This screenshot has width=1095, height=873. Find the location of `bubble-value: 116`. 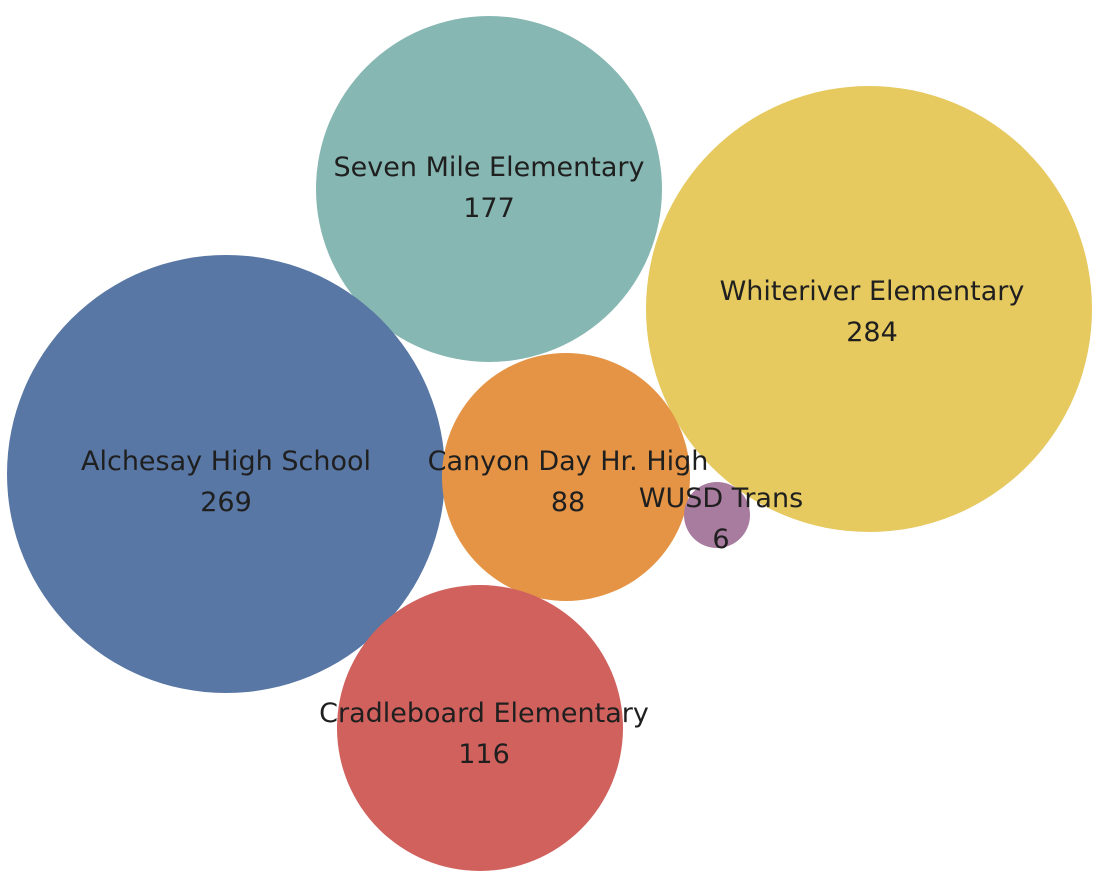

bubble-value: 116 is located at coordinates (484, 754).